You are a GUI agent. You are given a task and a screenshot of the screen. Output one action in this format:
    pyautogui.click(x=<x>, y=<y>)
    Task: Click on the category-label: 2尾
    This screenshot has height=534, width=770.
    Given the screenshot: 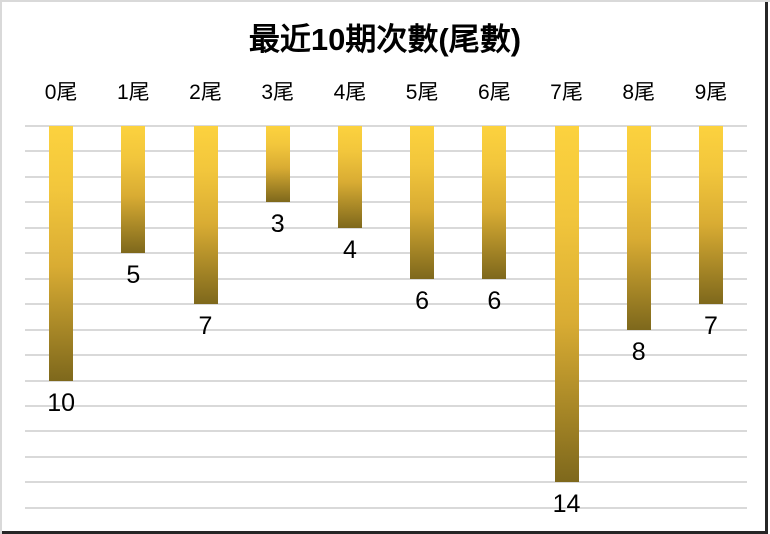 What is the action you would take?
    pyautogui.click(x=205, y=92)
    